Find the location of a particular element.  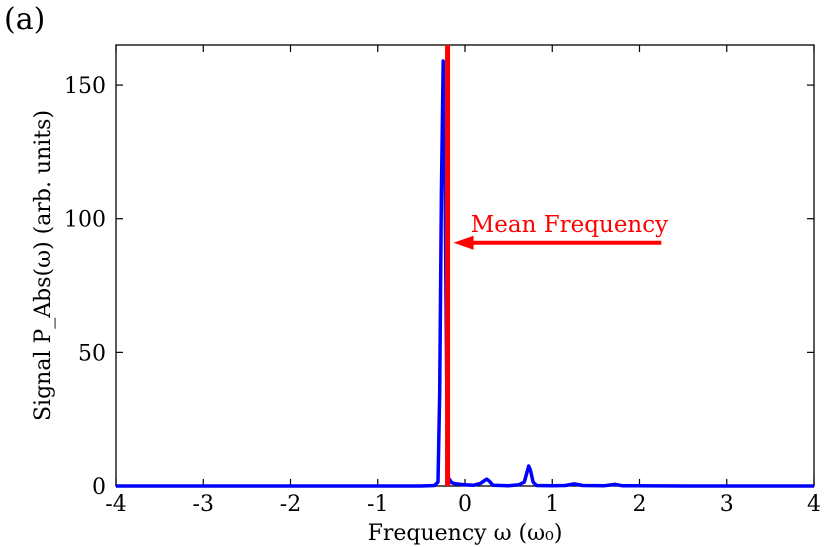

x-tick-label: -4 is located at coordinates (115, 504).